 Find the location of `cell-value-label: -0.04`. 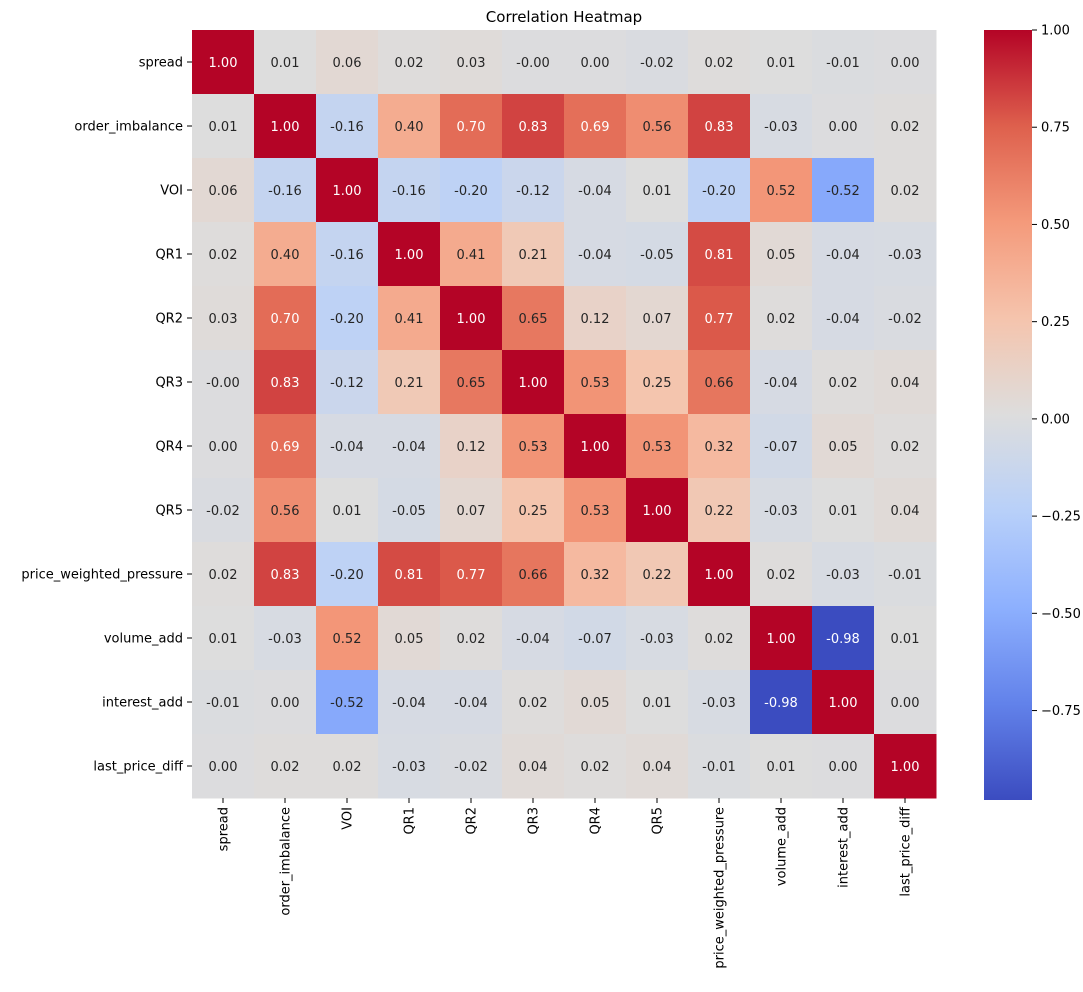

cell-value-label: -0.04 is located at coordinates (409, 447).